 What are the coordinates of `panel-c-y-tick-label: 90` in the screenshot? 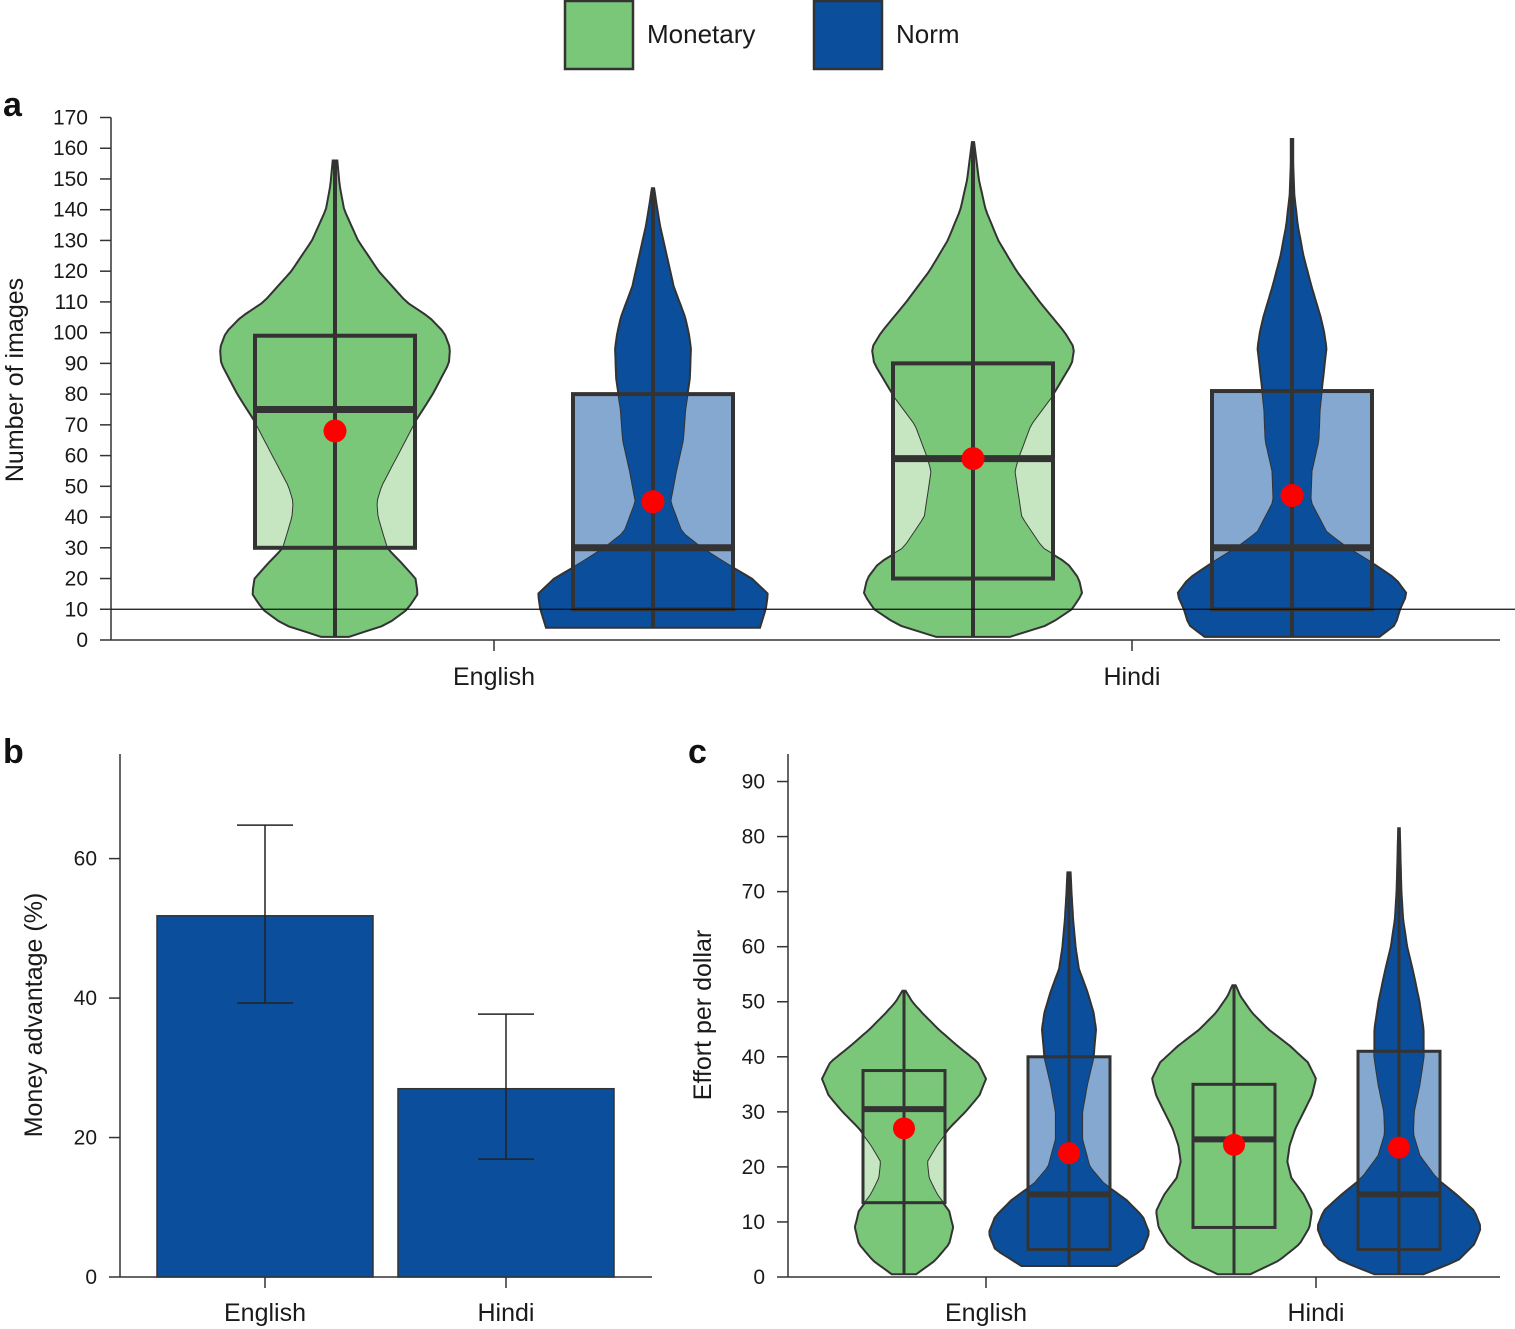 It's located at (753, 782).